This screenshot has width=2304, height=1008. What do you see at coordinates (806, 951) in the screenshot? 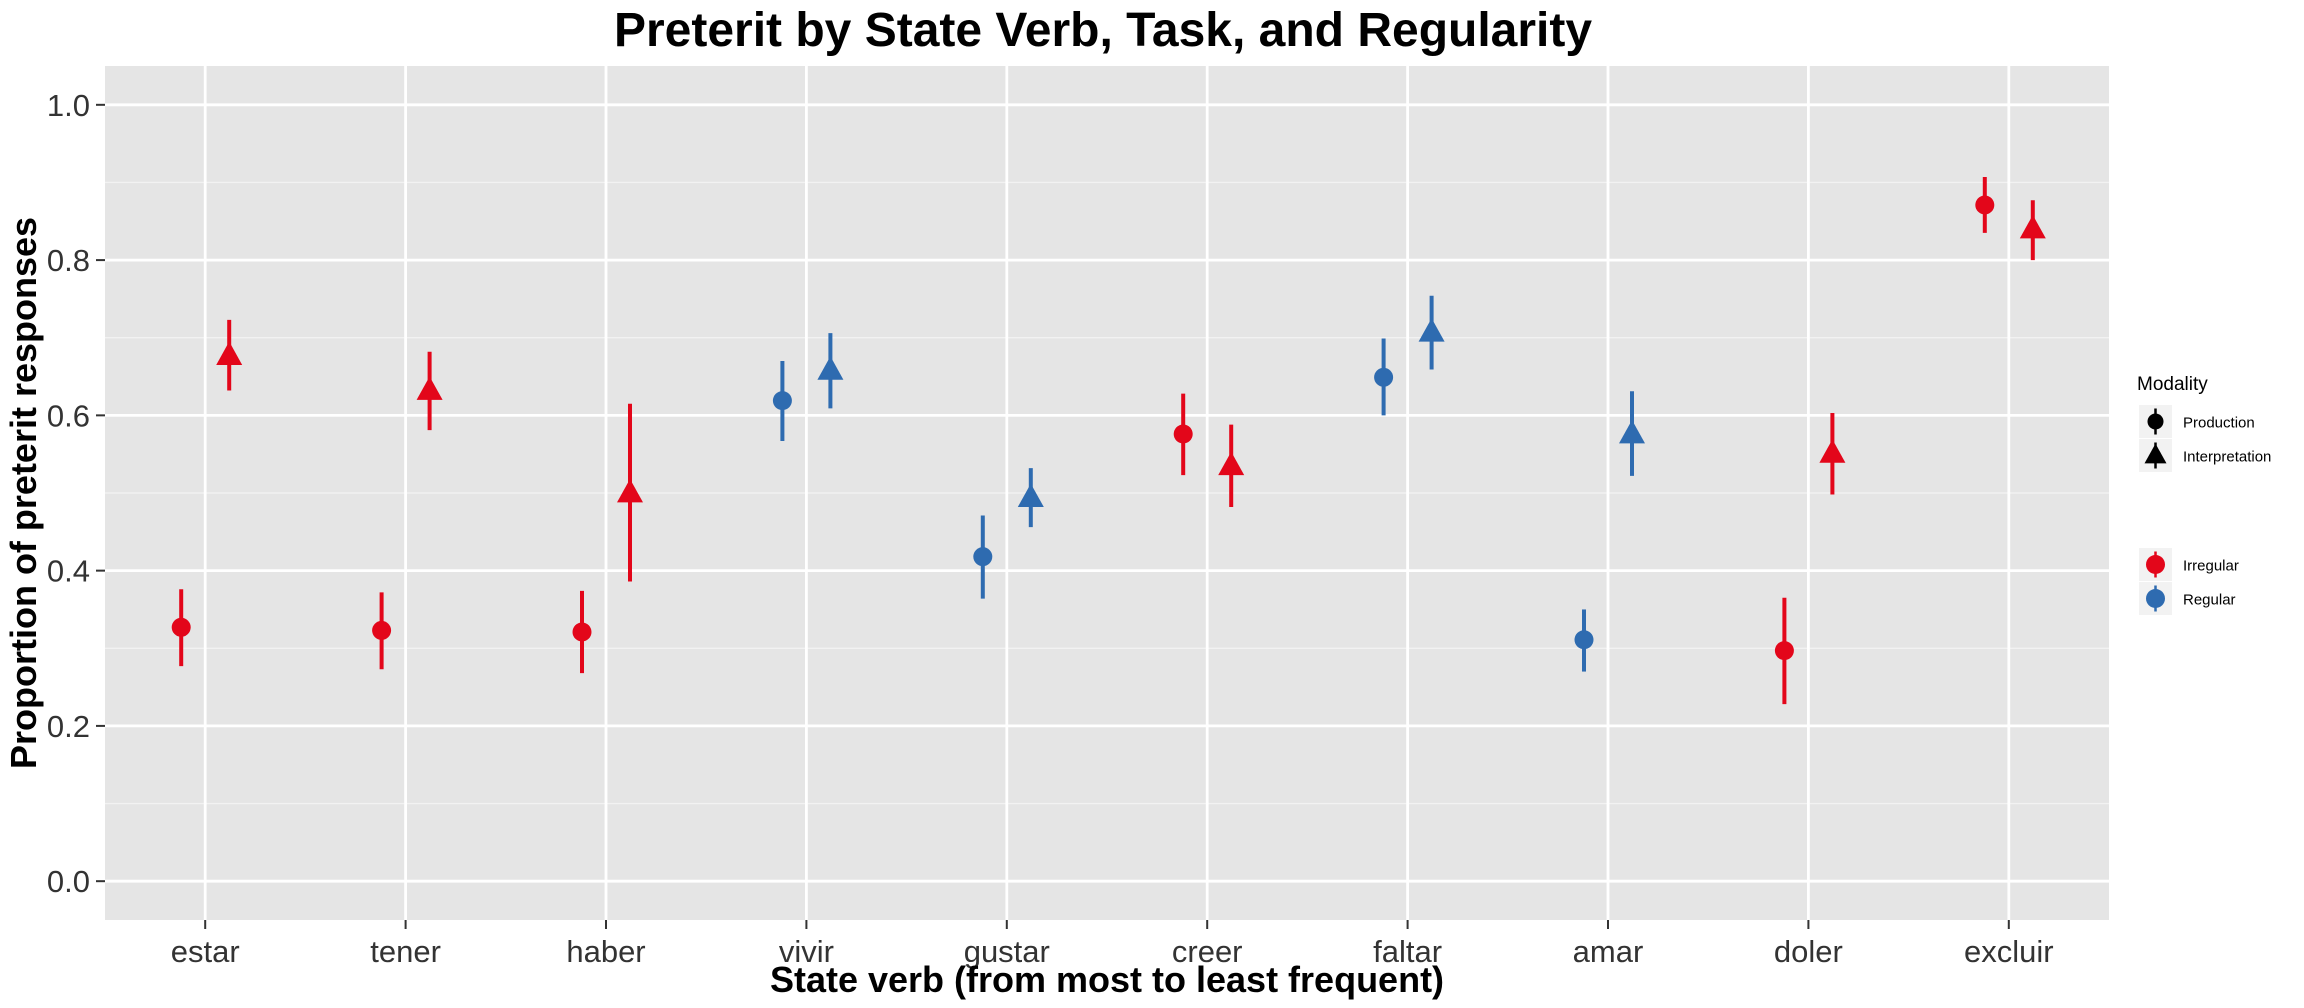
I see `x-tick-label: vivir` at bounding box center [806, 951].